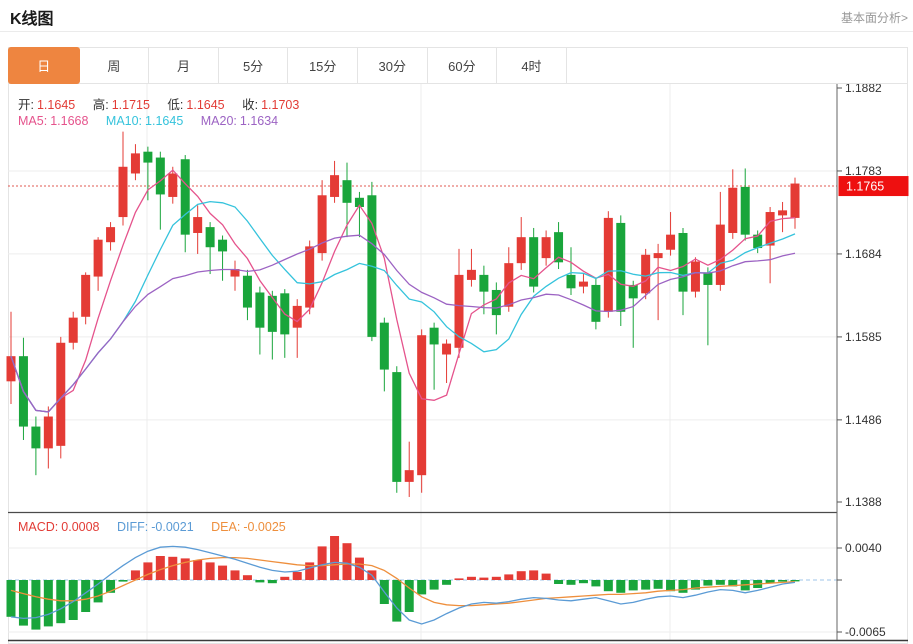  Describe the element at coordinates (323, 65) in the screenshot. I see `tab-15分: 15分` at that location.